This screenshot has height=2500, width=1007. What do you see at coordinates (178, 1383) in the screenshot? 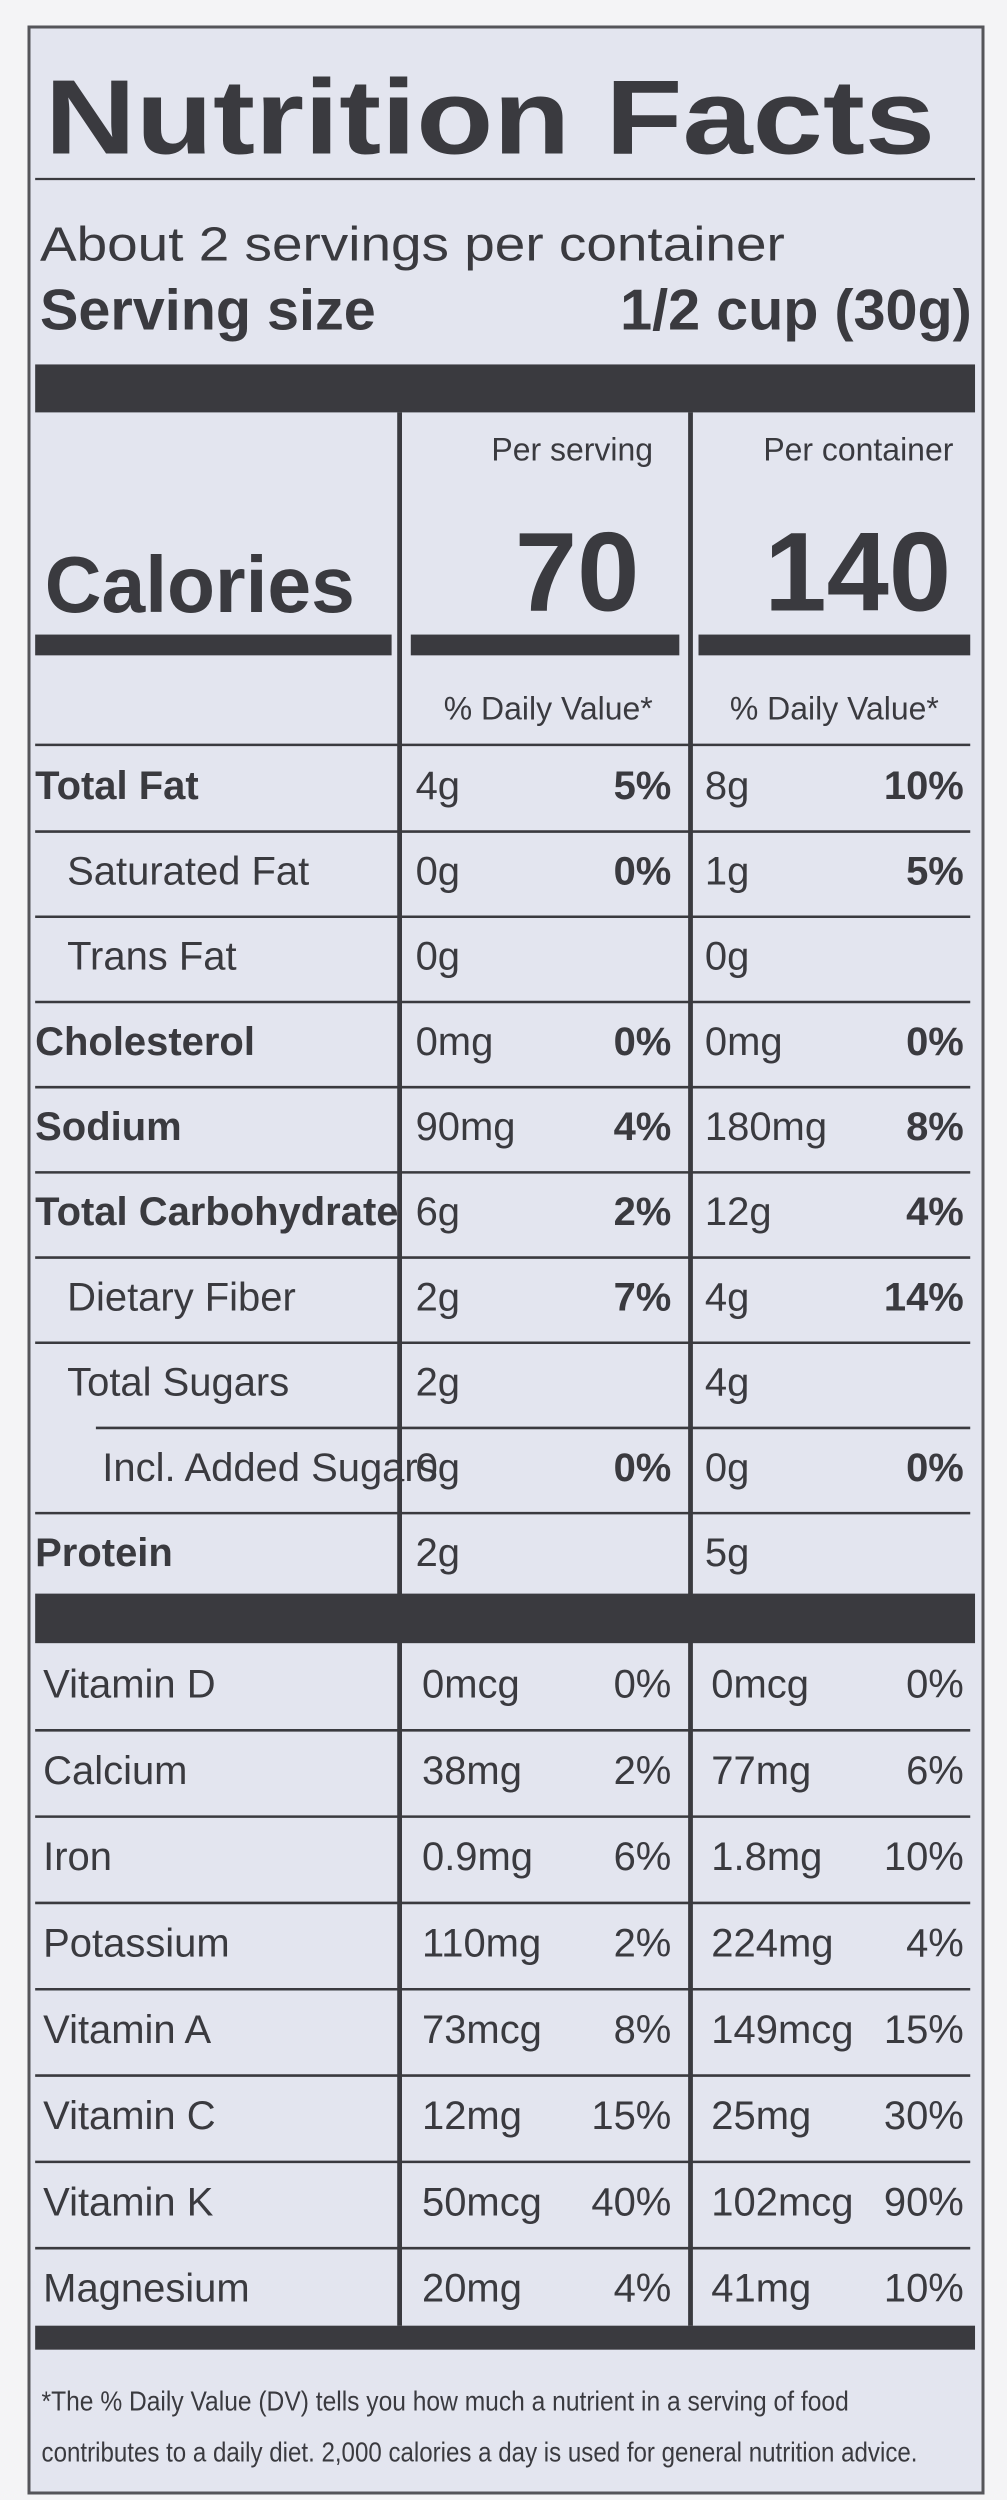
I see `nutrient-name: Total Sugars` at bounding box center [178, 1383].